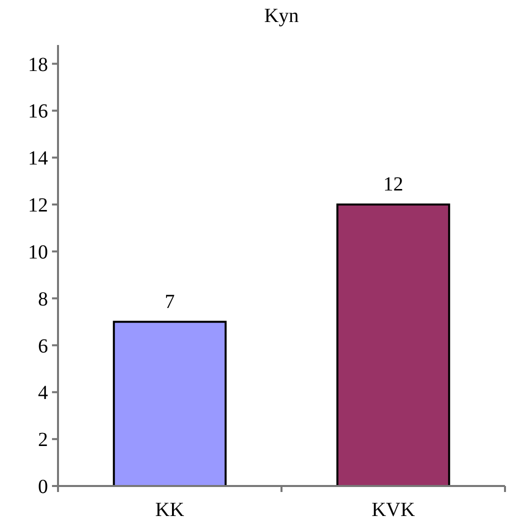 This screenshot has height=526, width=509. Describe the element at coordinates (43, 487) in the screenshot. I see `y-tick-label: 0` at that location.